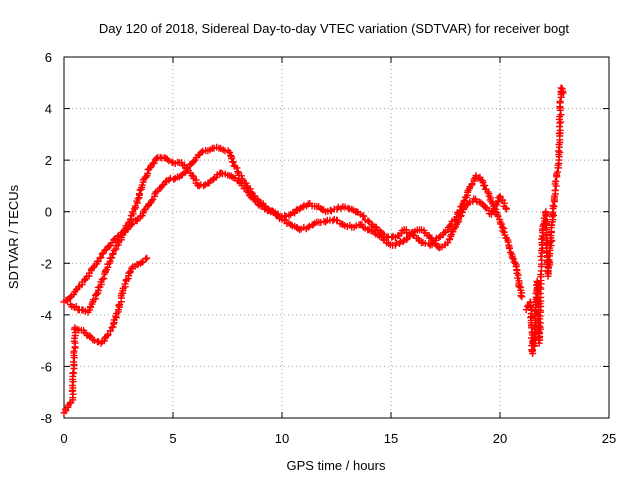 The image size is (640, 485). What do you see at coordinates (500, 438) in the screenshot?
I see `x-tick-label: 20` at bounding box center [500, 438].